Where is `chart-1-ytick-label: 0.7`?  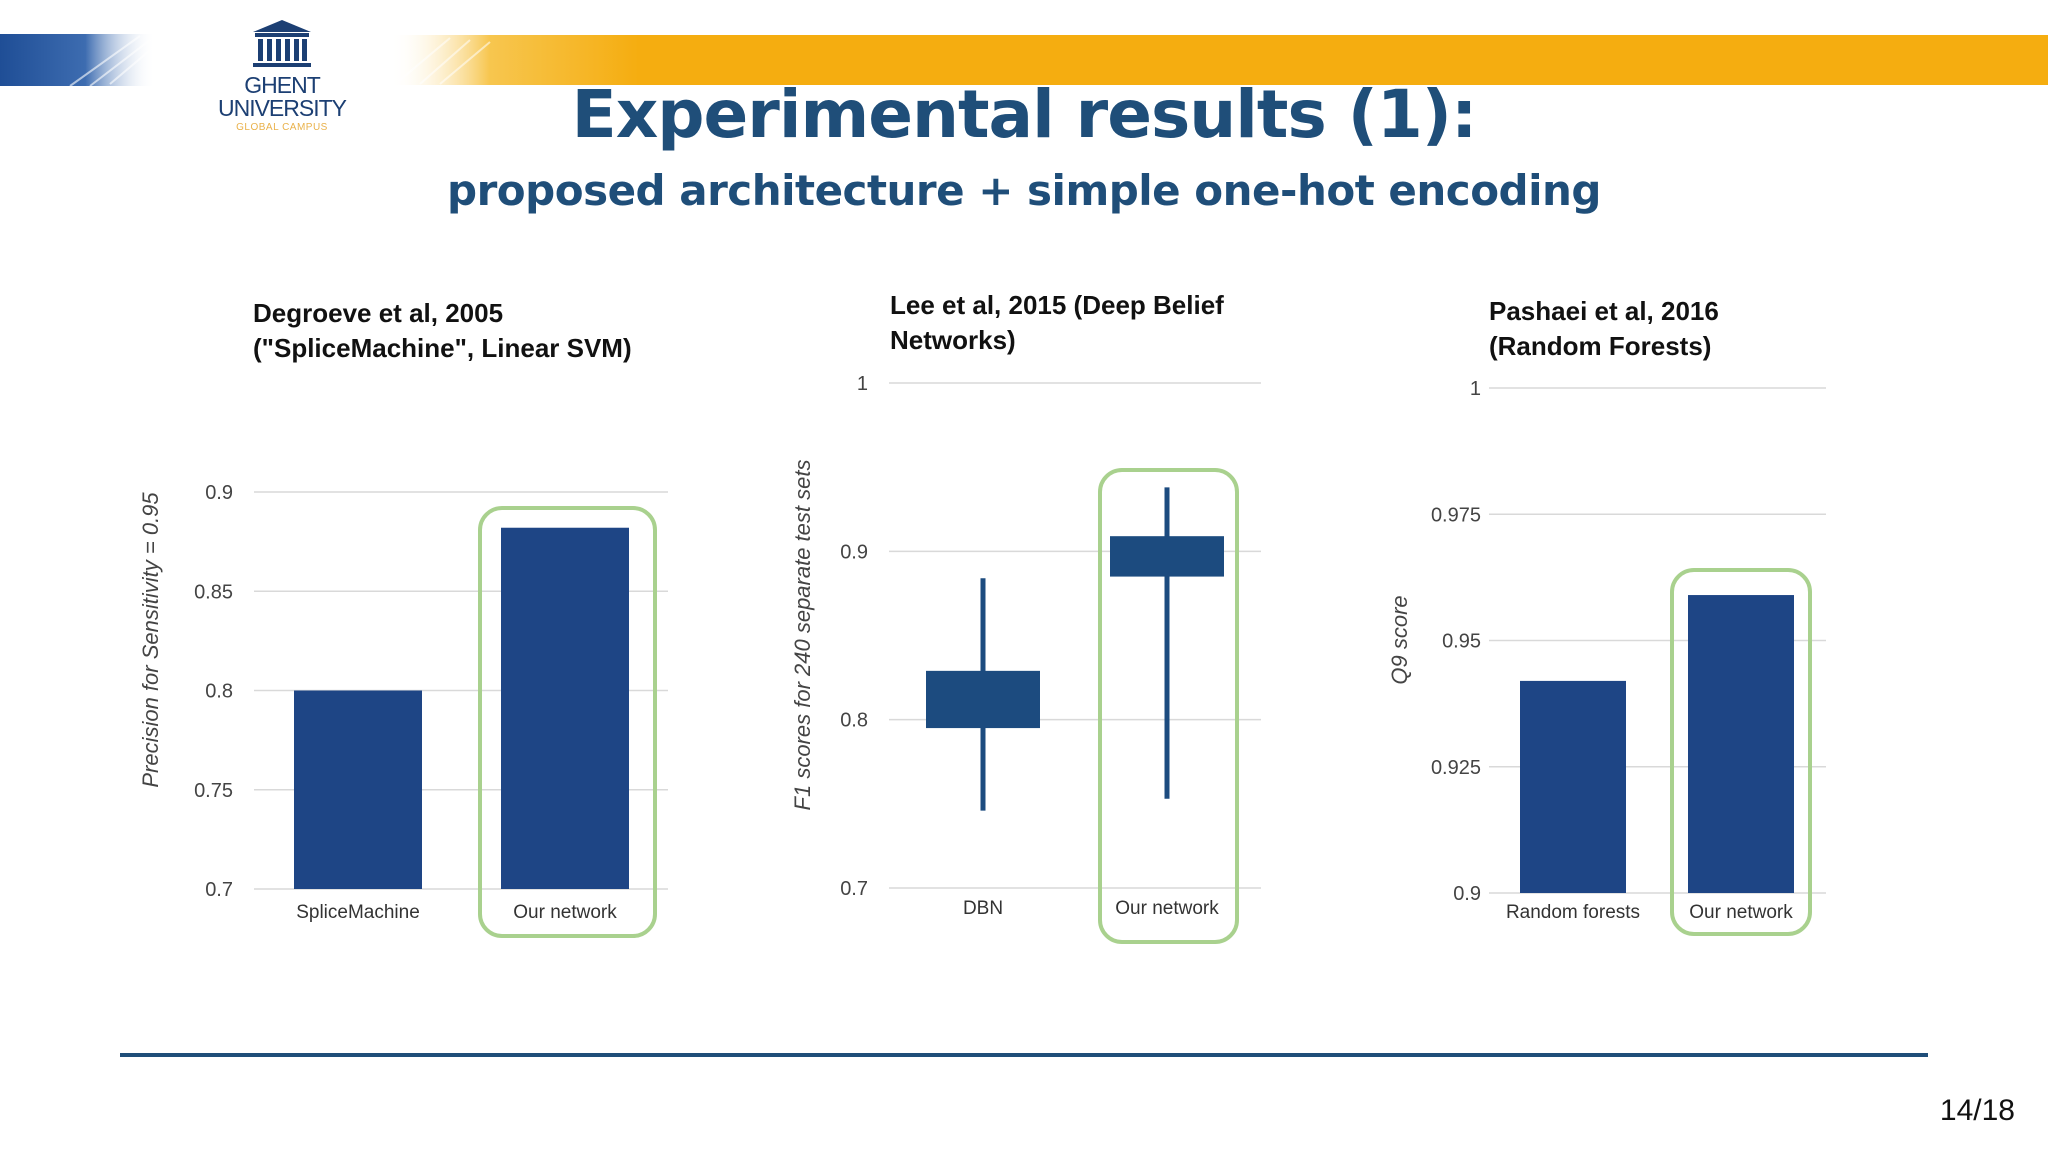 chart-1-ytick-label: 0.7 is located at coordinates (219, 890).